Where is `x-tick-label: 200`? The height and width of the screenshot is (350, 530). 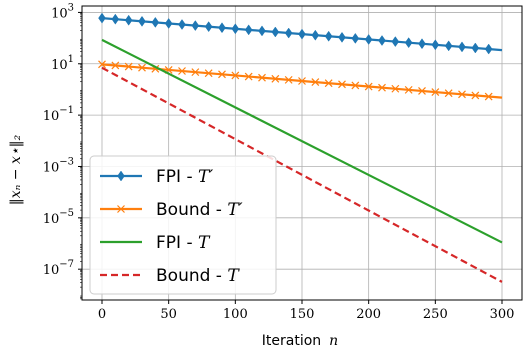 x-tick-label: 200 is located at coordinates (368, 314).